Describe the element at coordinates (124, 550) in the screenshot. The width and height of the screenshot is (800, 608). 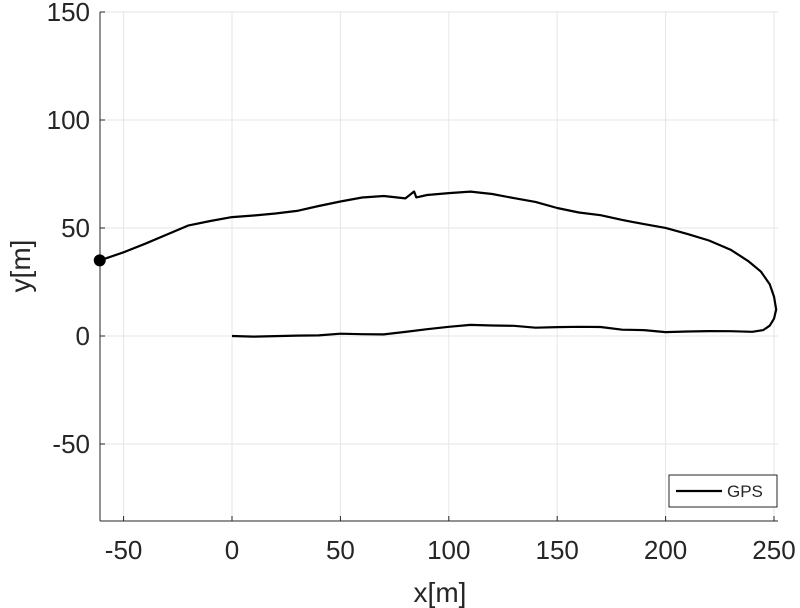
I see `x-tick-label: -50` at that location.